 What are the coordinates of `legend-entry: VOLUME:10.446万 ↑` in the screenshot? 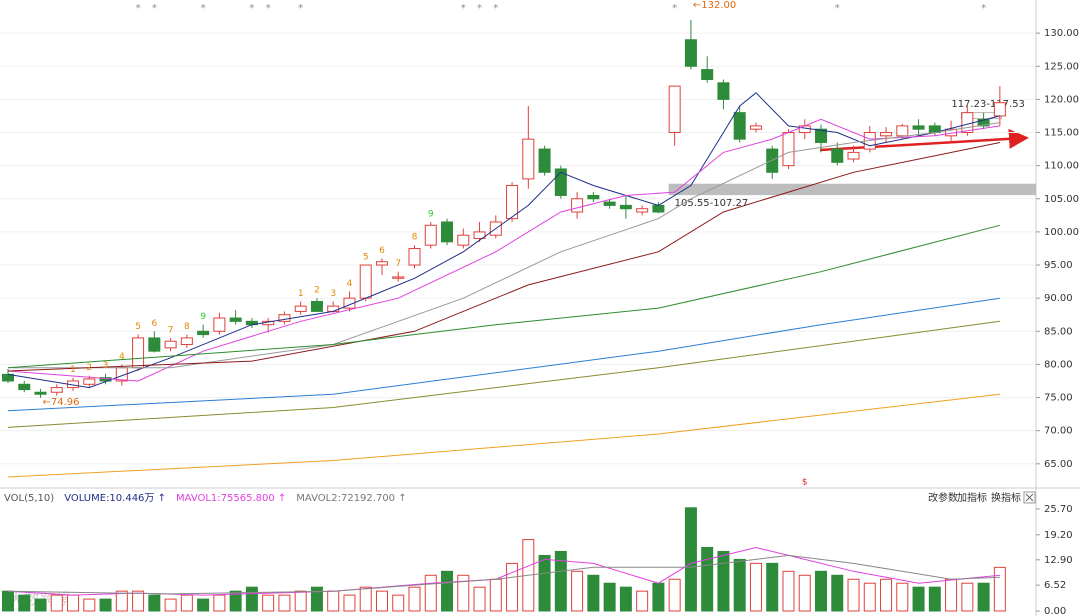 It's located at (115, 498).